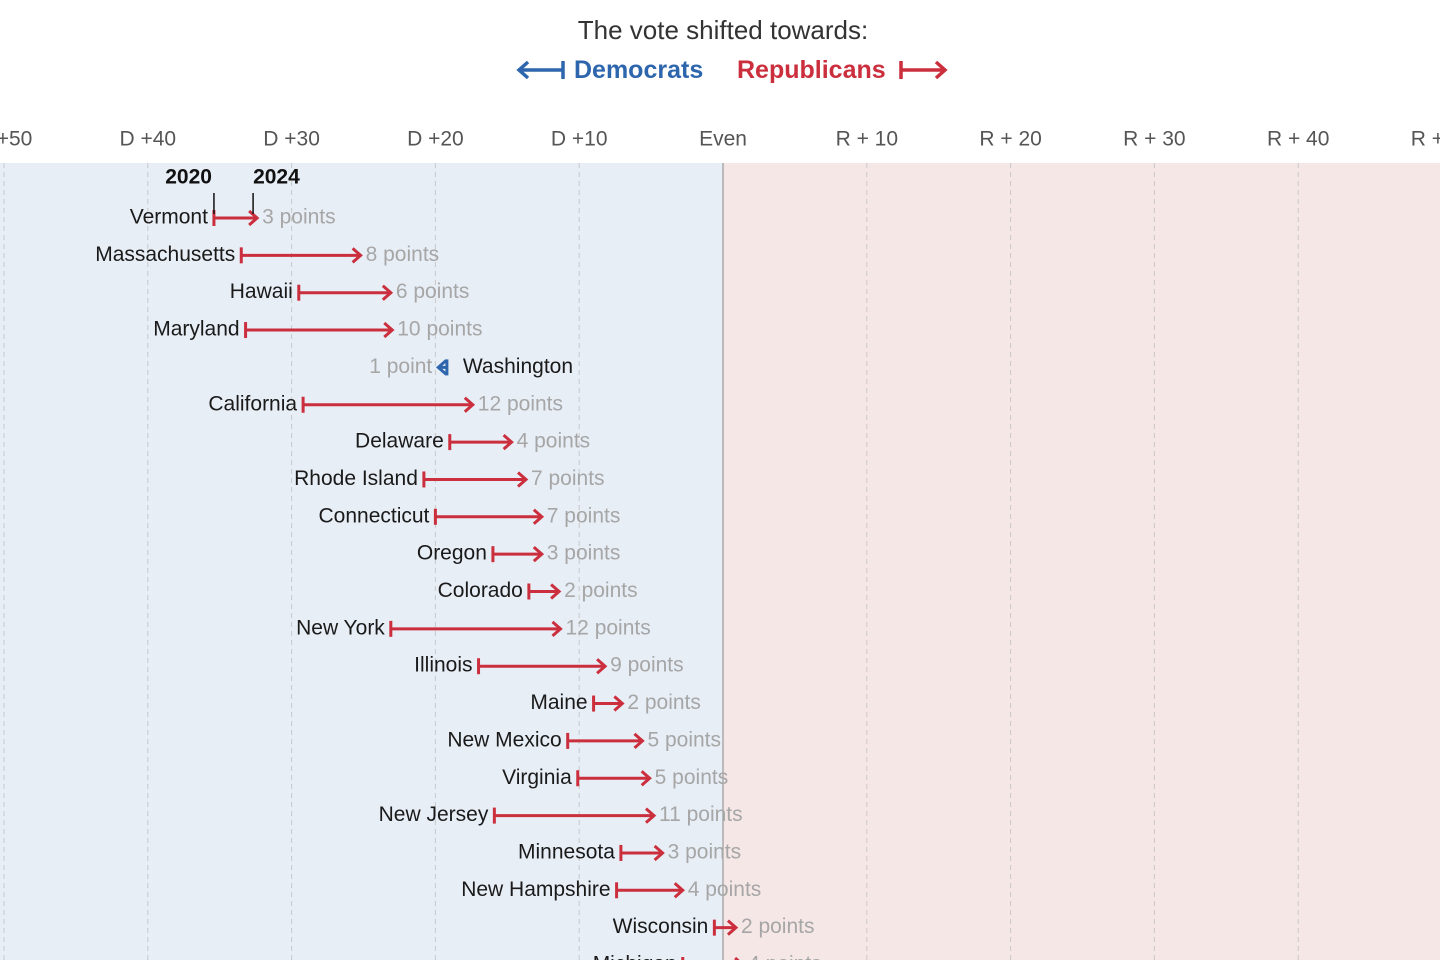 The image size is (1440, 960). I want to click on state-label: Vermont, so click(169, 217).